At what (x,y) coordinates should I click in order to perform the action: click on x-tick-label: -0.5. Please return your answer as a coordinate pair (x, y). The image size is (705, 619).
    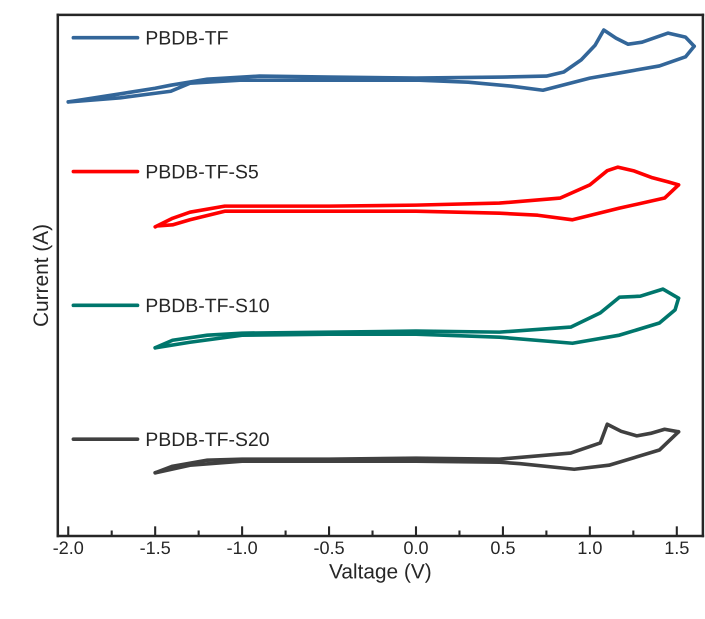
    Looking at the image, I should click on (329, 547).